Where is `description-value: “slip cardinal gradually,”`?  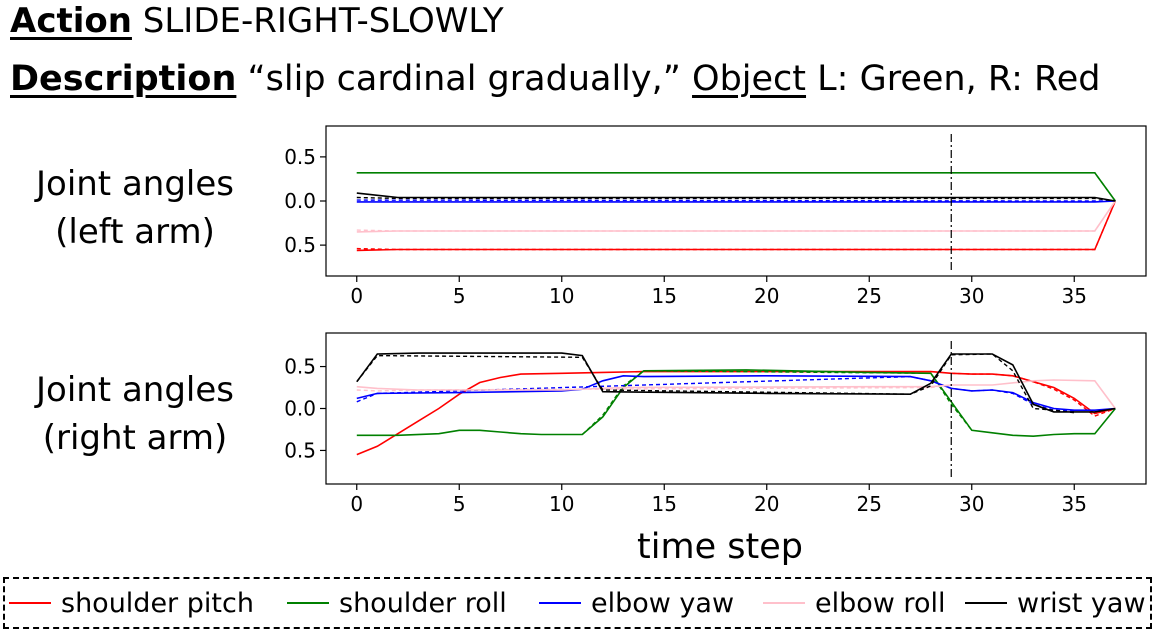 description-value: “slip cardinal gradually,” is located at coordinates (464, 79).